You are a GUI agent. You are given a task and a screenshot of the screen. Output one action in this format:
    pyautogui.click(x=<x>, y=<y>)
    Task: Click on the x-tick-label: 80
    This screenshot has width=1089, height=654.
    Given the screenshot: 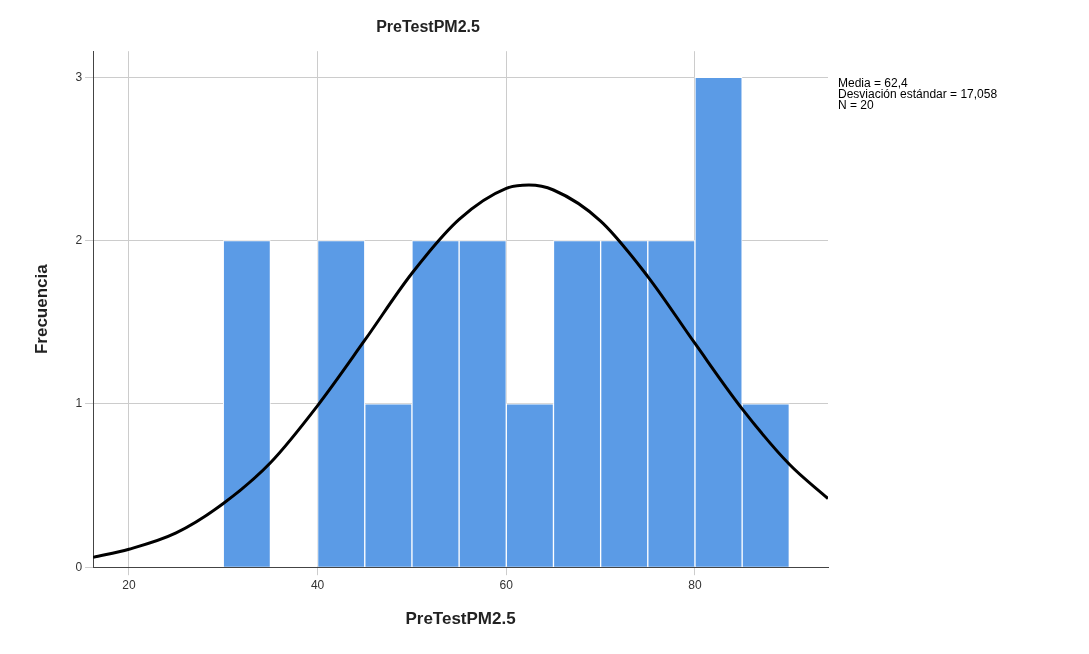 What is the action you would take?
    pyautogui.click(x=695, y=584)
    